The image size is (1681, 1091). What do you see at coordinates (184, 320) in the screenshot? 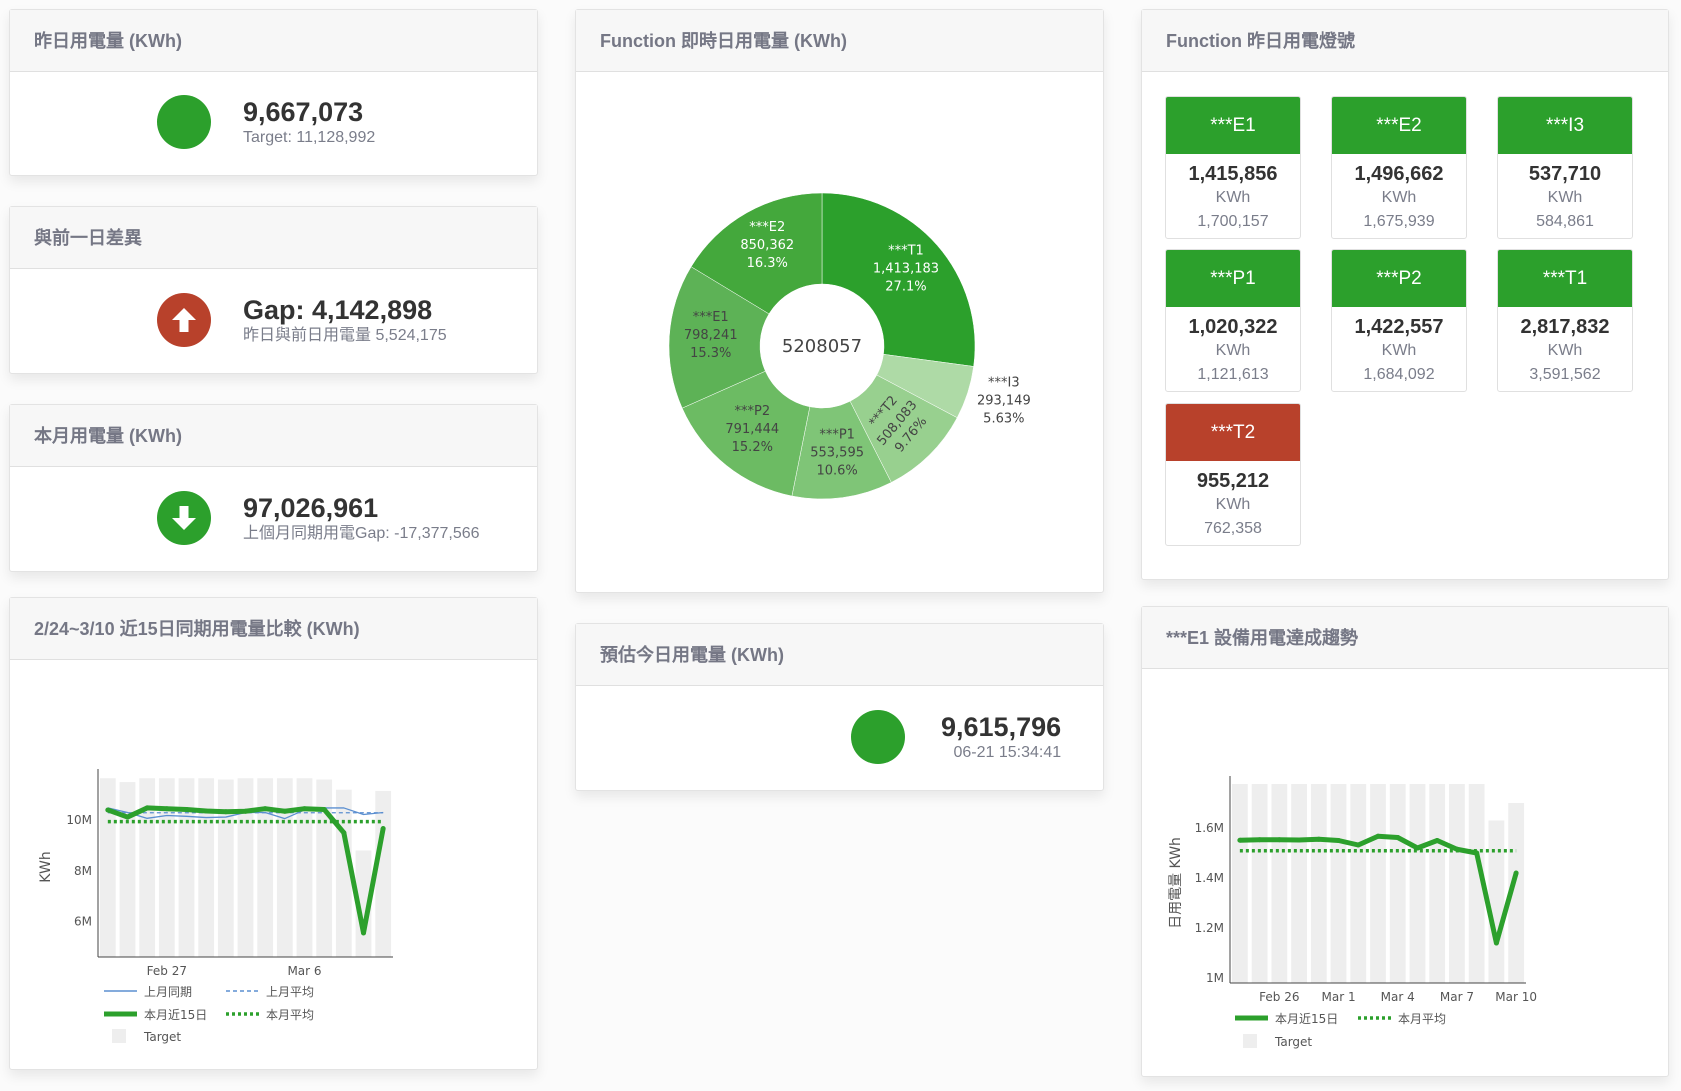
I see `arrow-up-circle-icon` at bounding box center [184, 320].